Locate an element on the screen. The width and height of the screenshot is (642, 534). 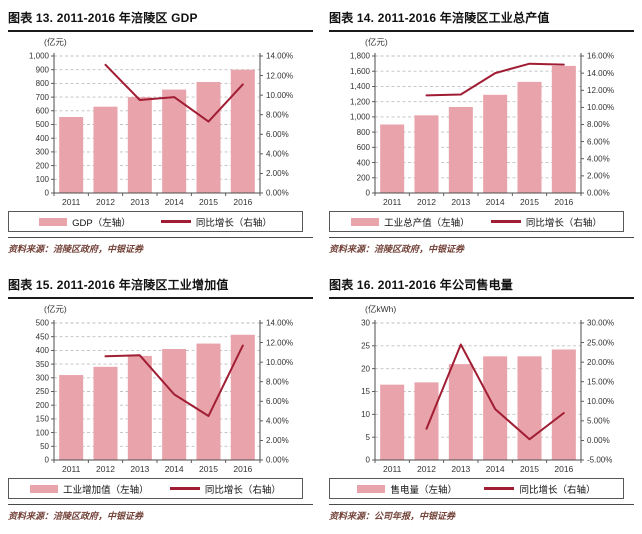
left-axis-tick-label: 500 is located at coordinates (43, 124).